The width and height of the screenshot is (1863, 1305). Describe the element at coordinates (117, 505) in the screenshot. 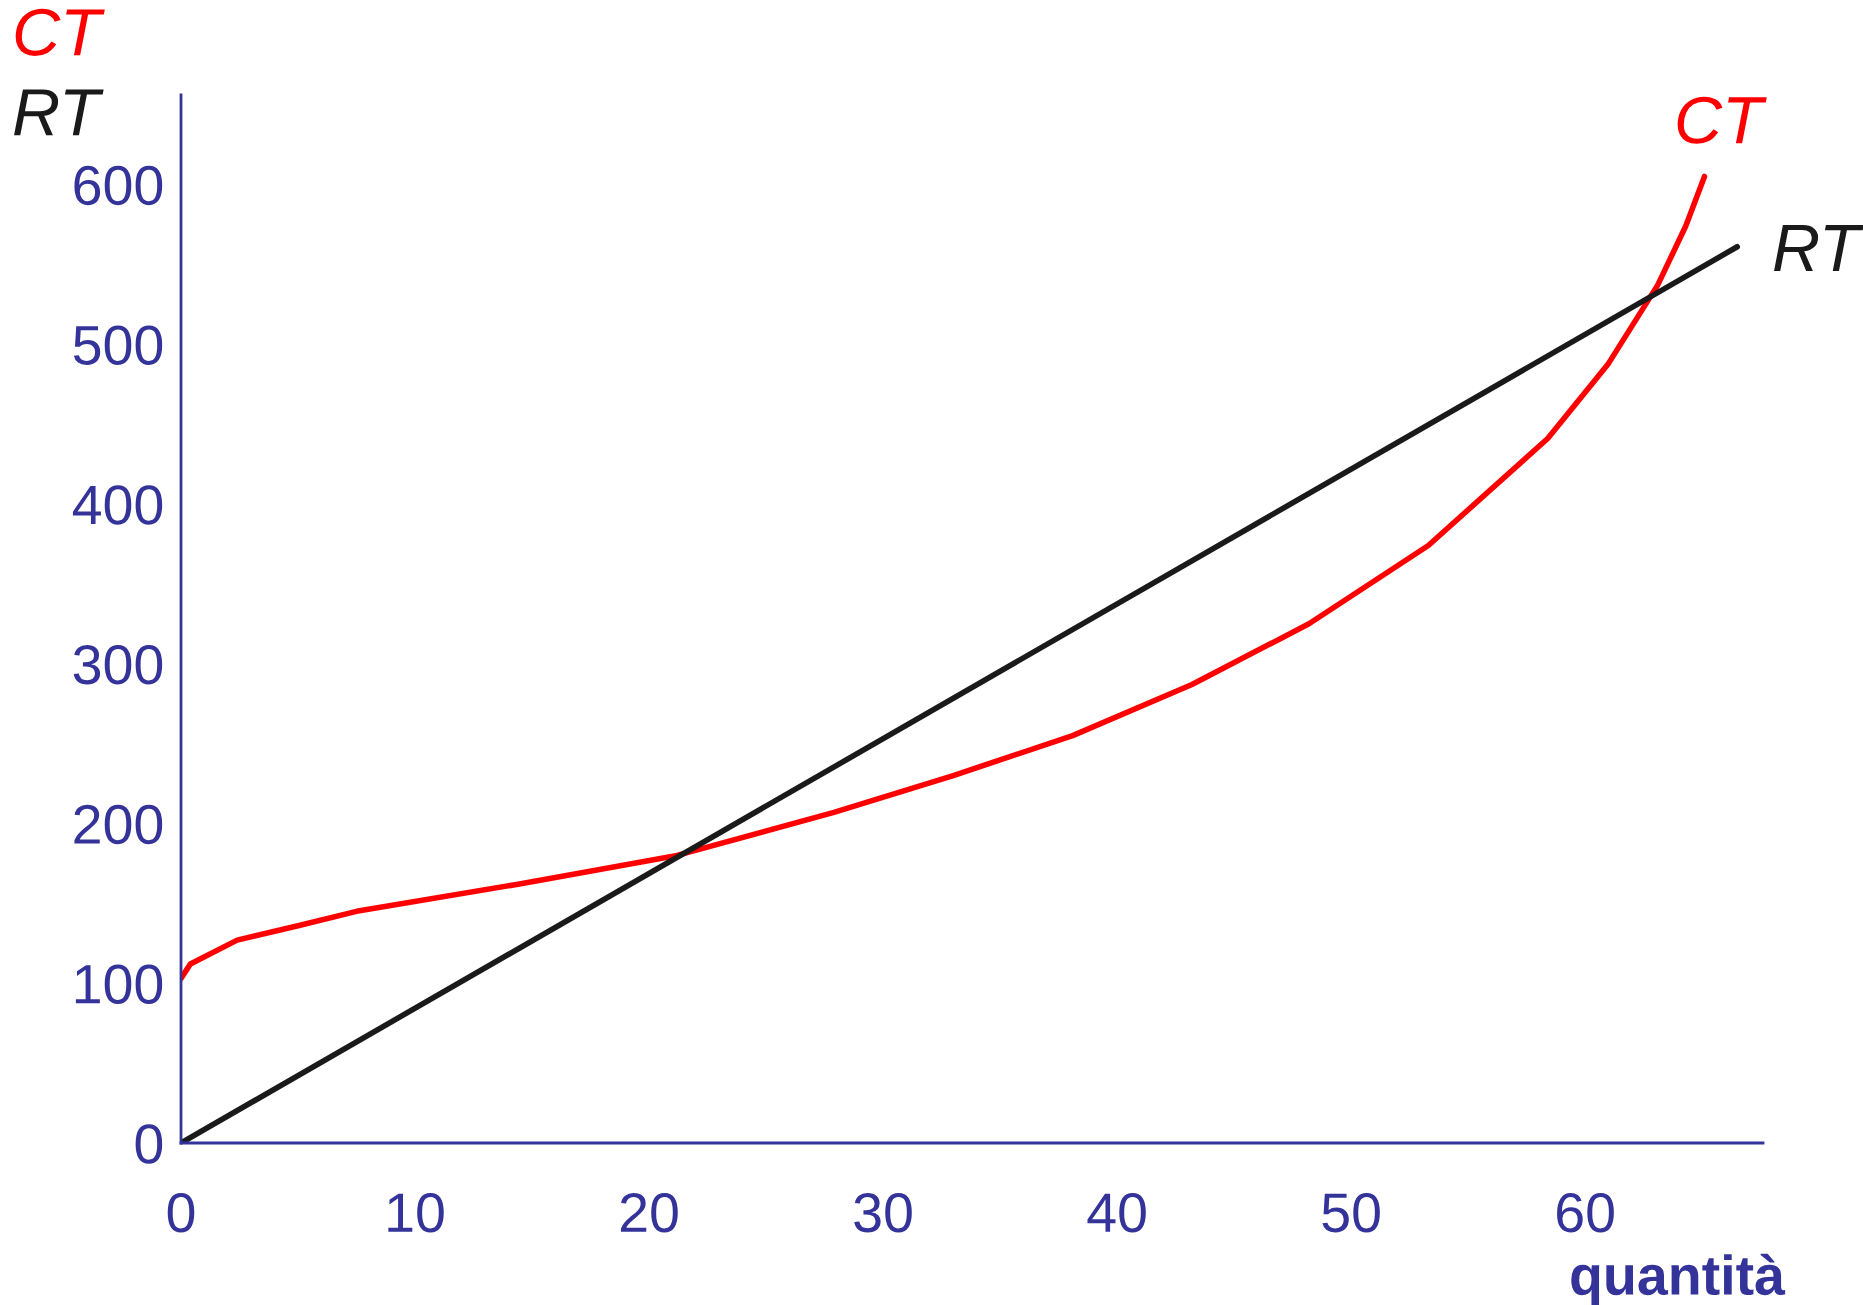

I see `y-tick-label: 400` at that location.